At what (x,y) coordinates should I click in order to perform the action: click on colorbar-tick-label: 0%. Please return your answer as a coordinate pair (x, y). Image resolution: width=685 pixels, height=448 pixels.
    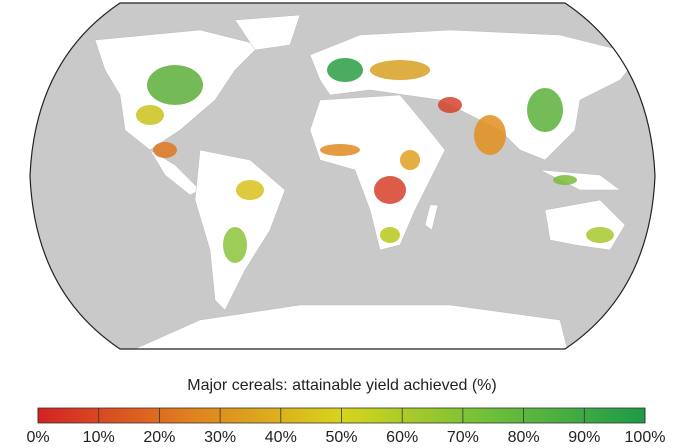
    Looking at the image, I should click on (37, 437).